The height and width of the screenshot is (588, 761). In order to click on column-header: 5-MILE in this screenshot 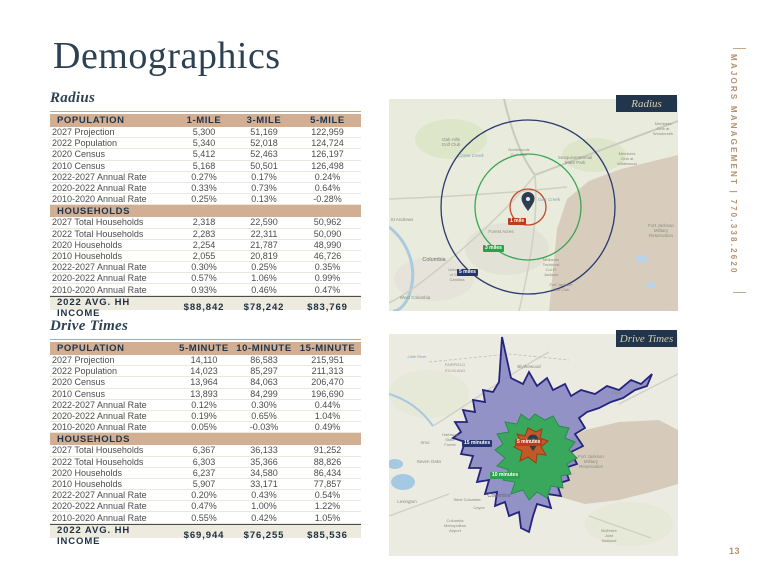, I will do `click(327, 120)`.